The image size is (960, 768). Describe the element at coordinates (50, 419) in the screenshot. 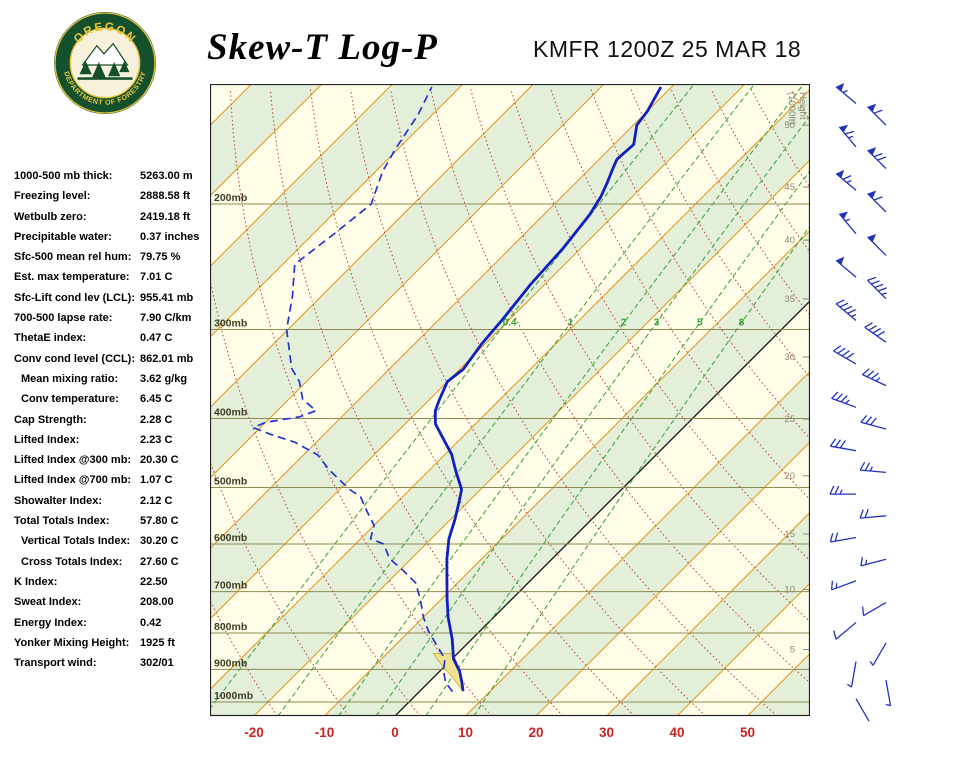

I see `index-label: Cap Strength:` at that location.